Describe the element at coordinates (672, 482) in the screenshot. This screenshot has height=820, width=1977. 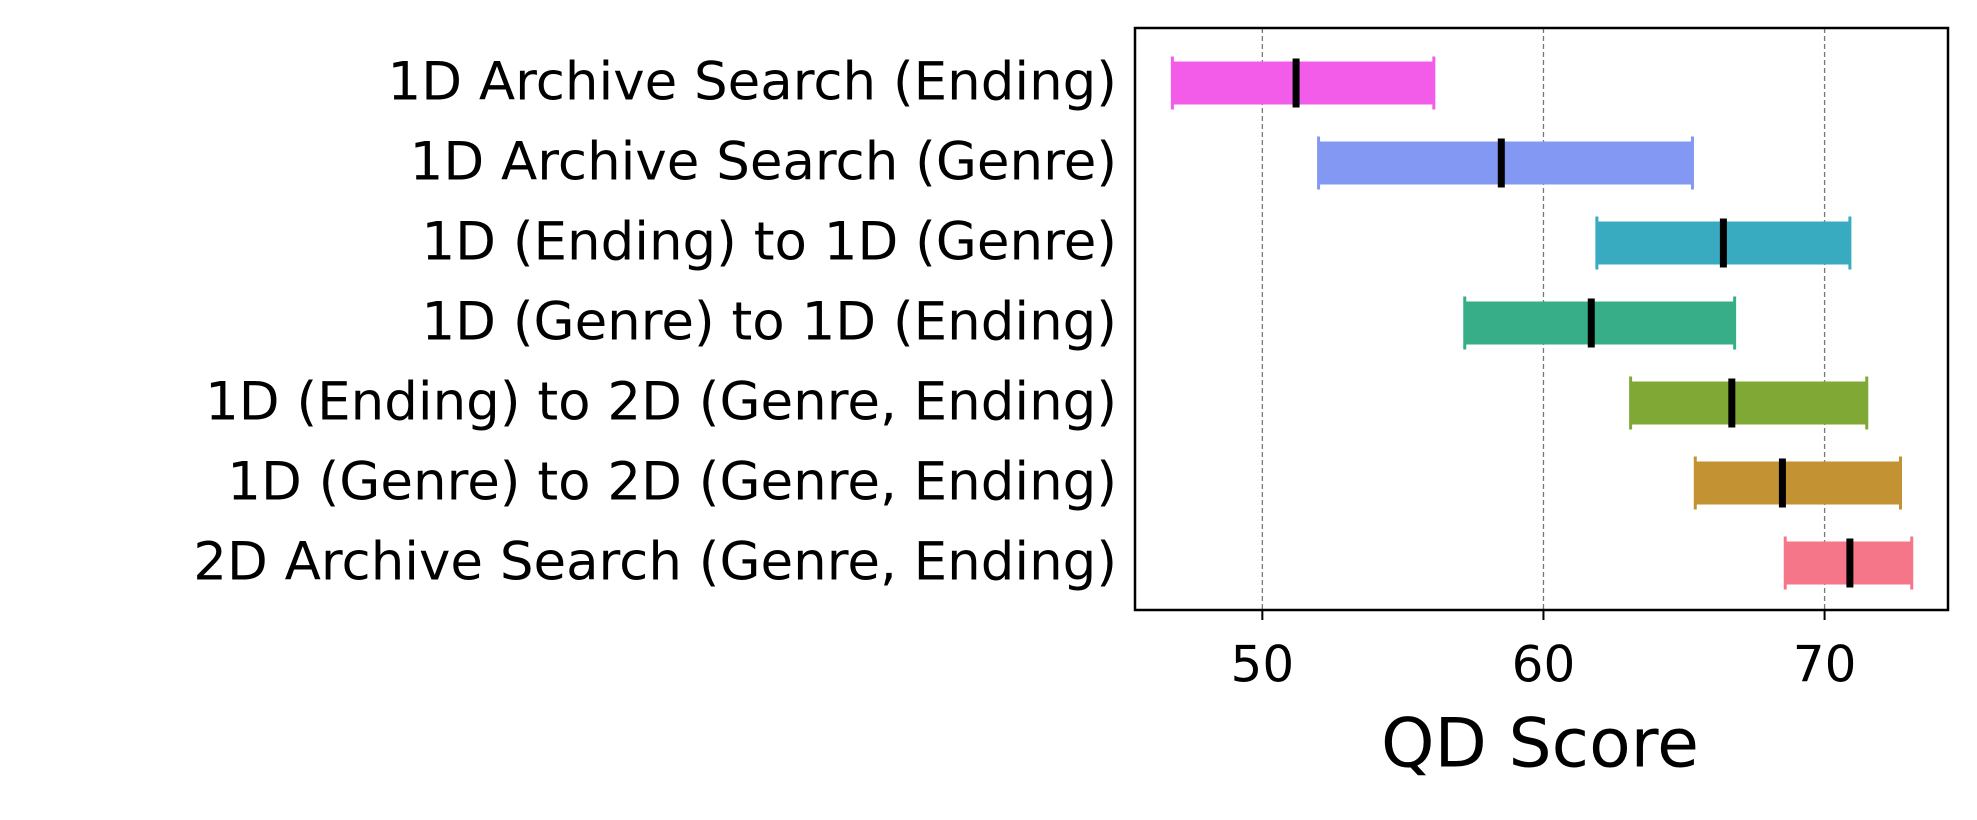
I see `y-tick-label: 1D (Genre) to 2D (Genre, Ending)` at that location.